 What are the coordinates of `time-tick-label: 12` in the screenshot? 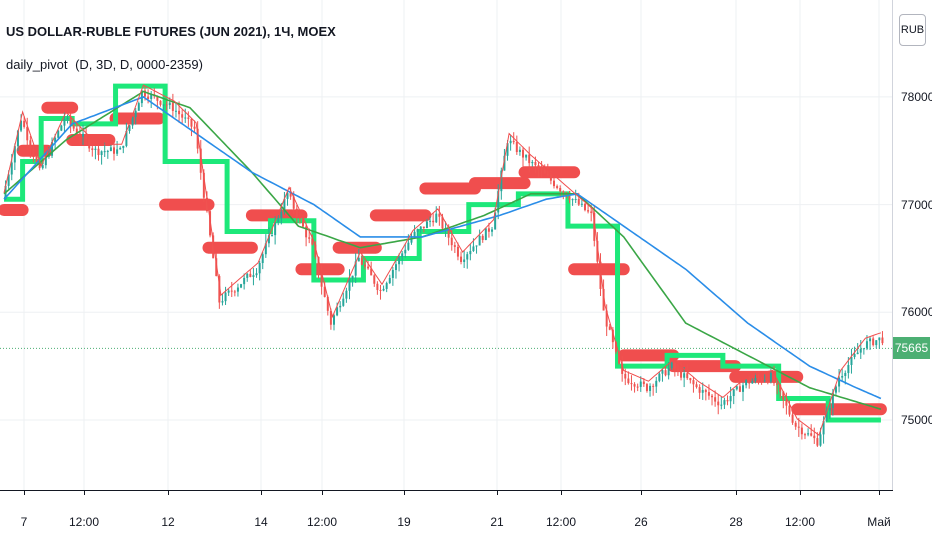 It's located at (168, 522).